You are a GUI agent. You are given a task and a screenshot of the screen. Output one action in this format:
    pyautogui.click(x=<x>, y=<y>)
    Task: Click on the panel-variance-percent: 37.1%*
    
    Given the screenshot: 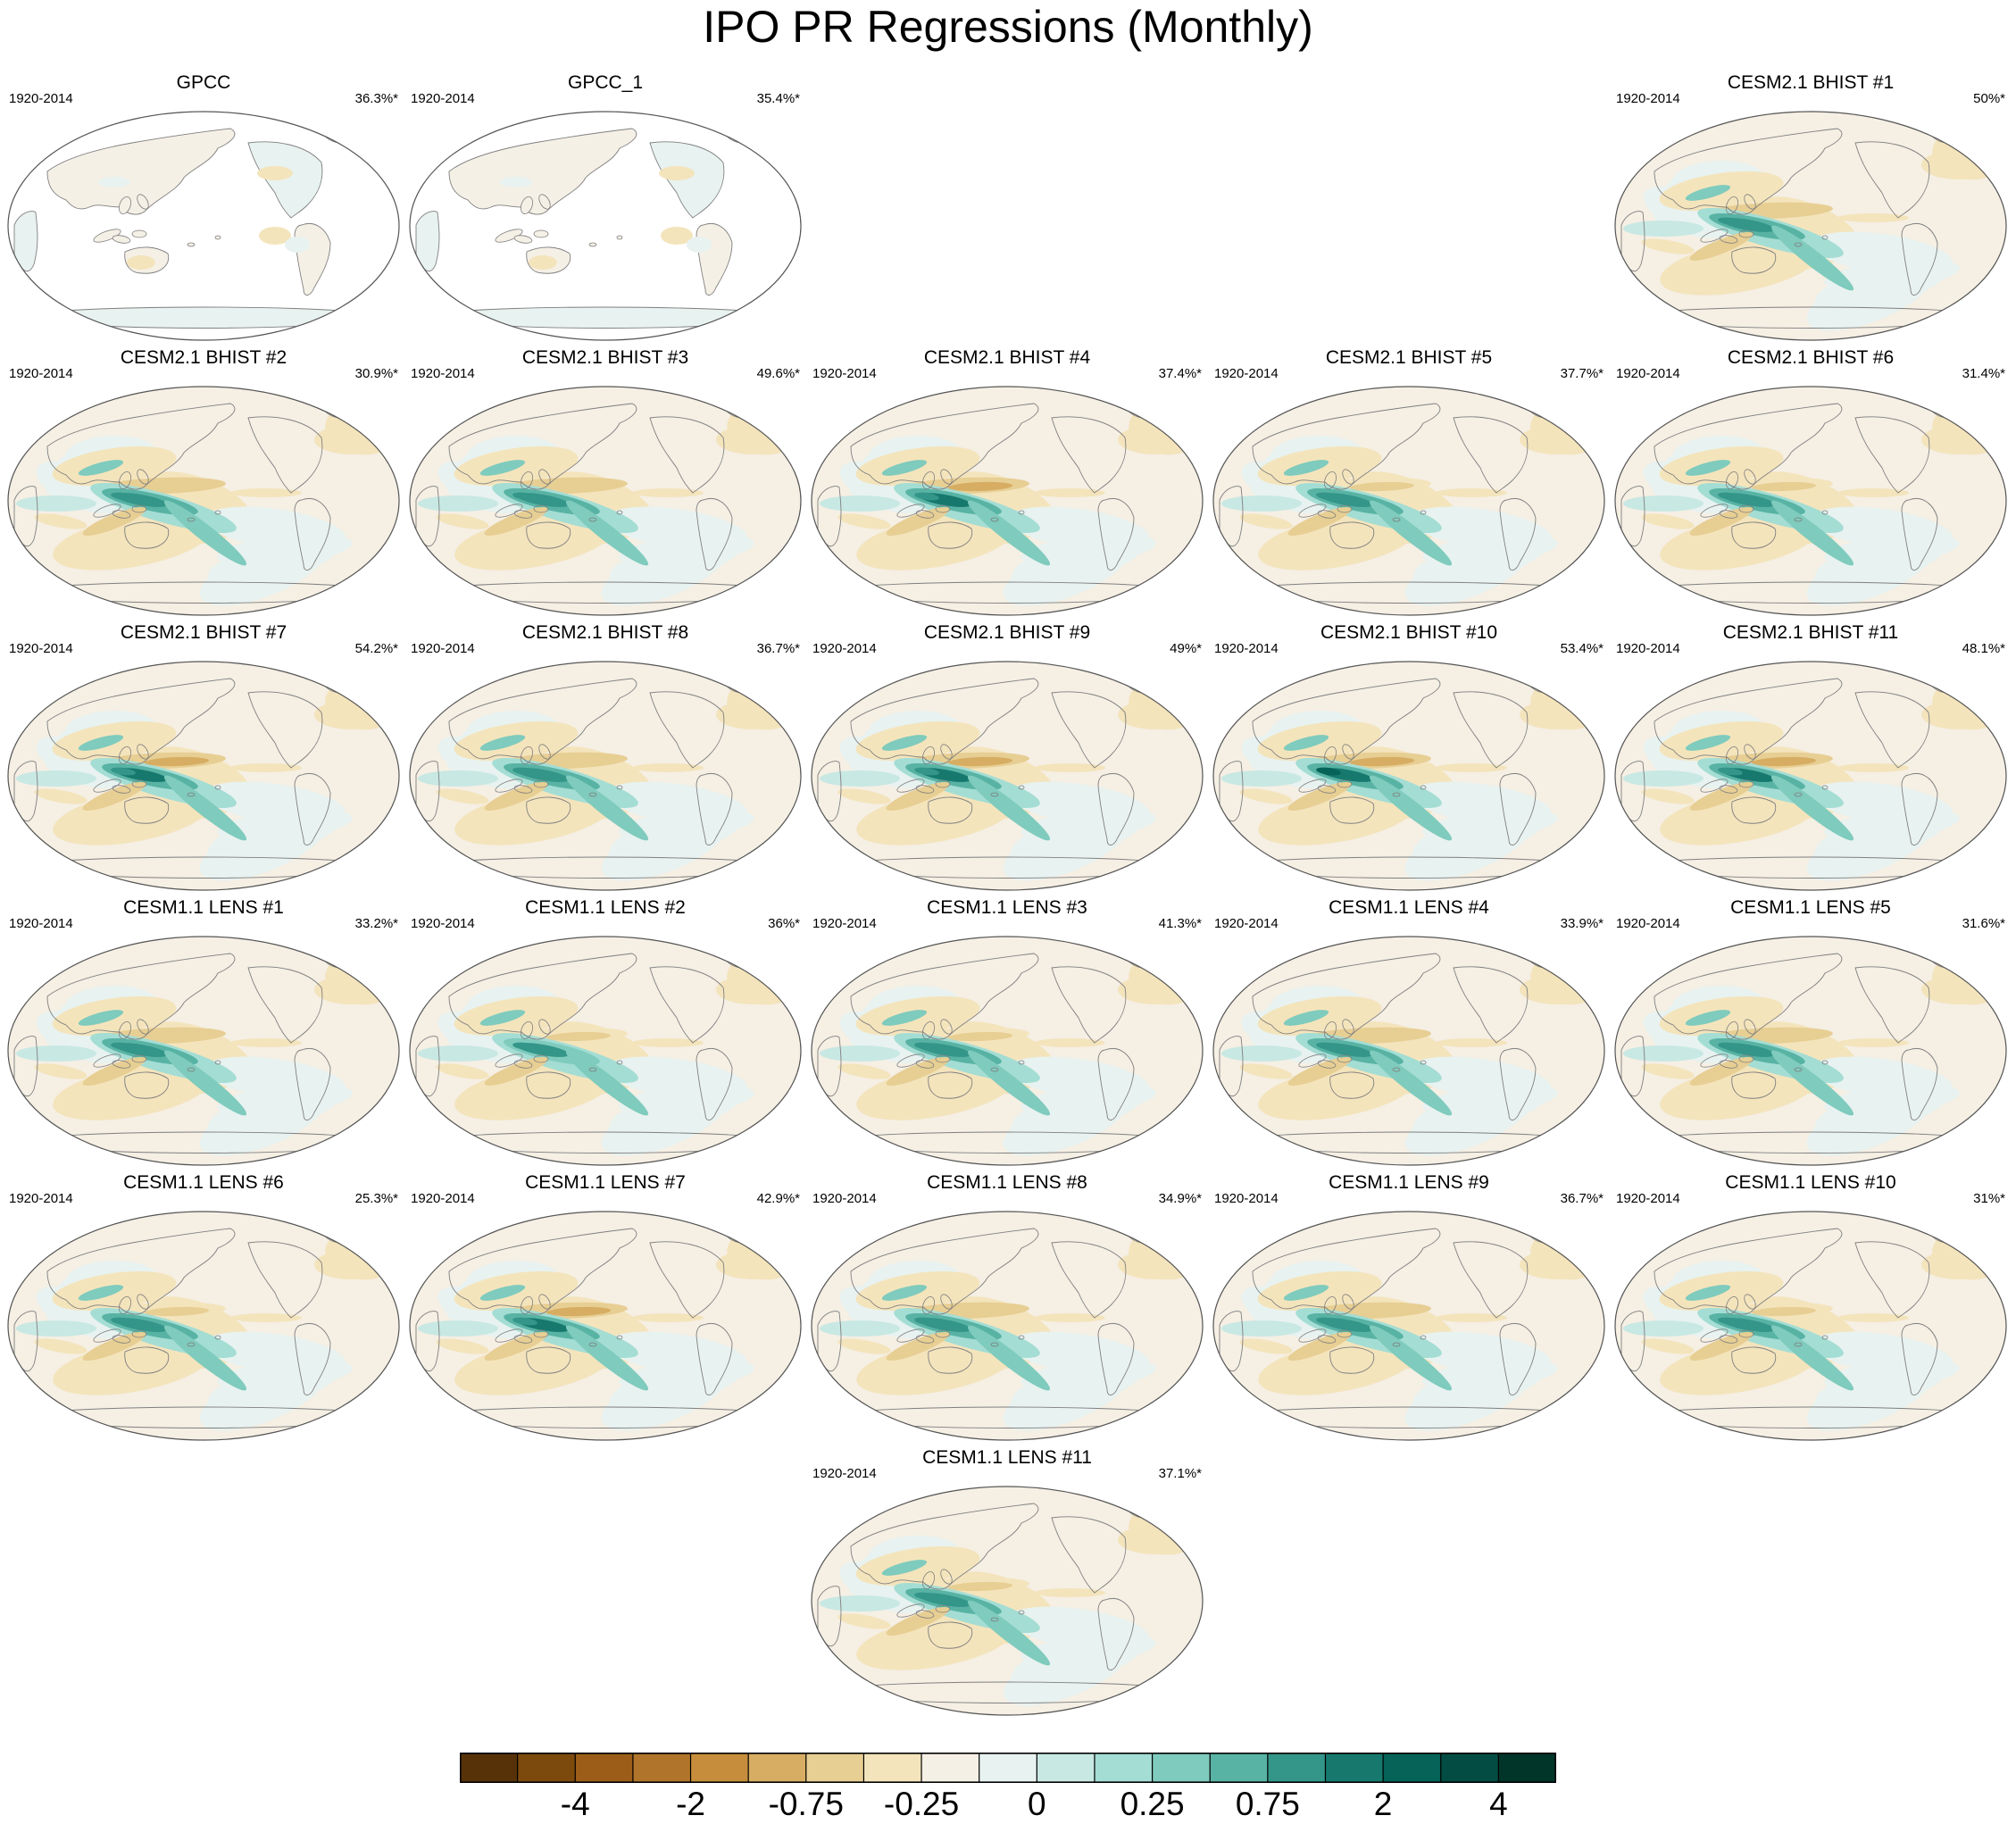 What is the action you would take?
    pyautogui.click(x=1180, y=1474)
    